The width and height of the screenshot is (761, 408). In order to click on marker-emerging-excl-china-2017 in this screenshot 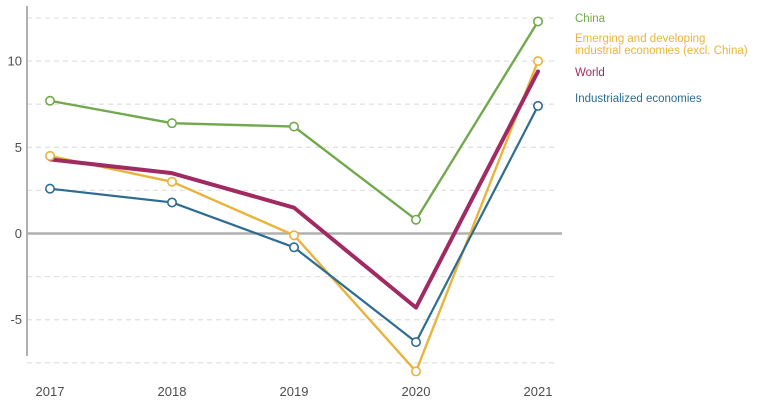, I will do `click(49, 155)`.